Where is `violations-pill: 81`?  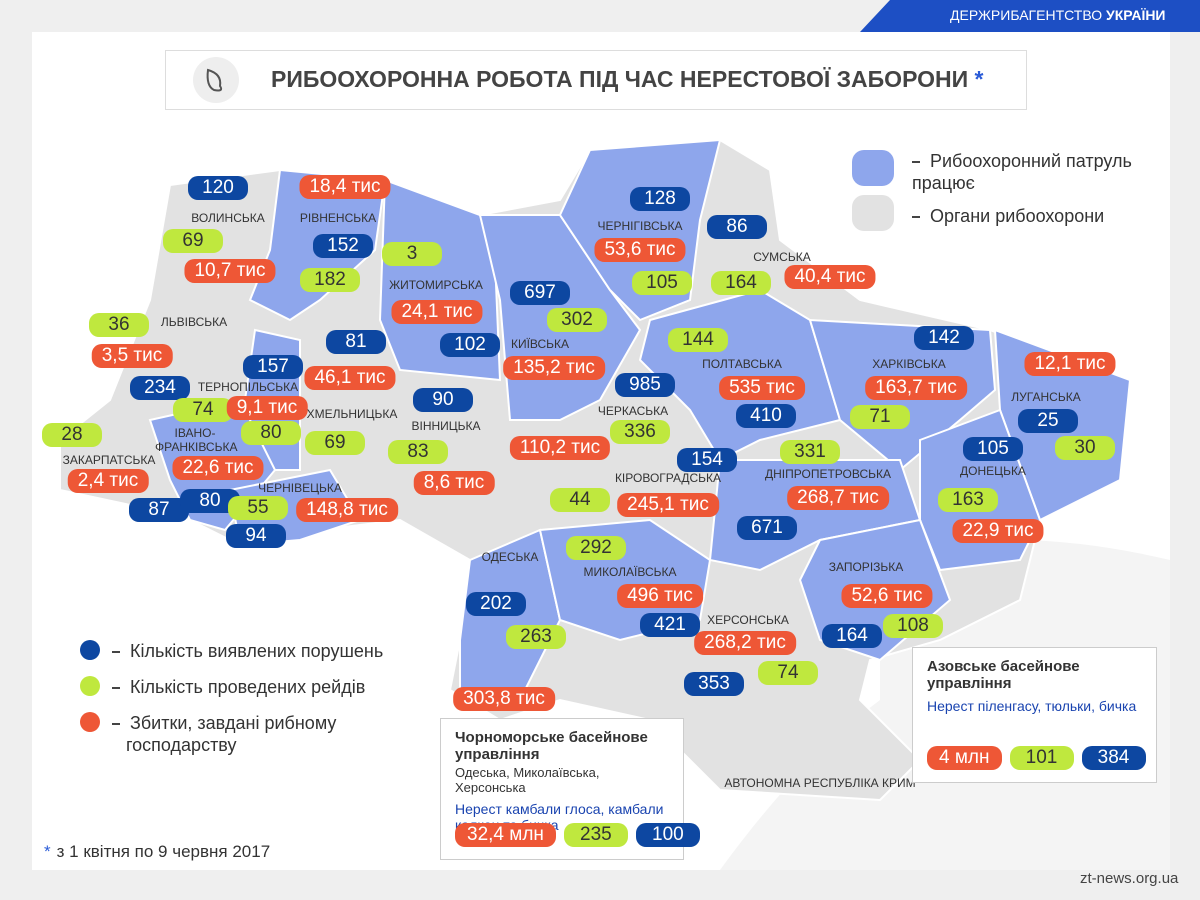
violations-pill: 81 is located at coordinates (356, 342).